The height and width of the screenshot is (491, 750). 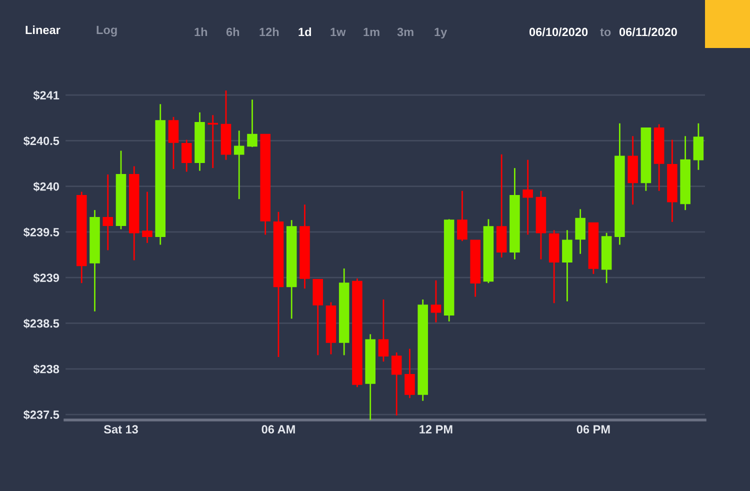 I want to click on y-tick-label: $240.5, so click(x=41, y=141).